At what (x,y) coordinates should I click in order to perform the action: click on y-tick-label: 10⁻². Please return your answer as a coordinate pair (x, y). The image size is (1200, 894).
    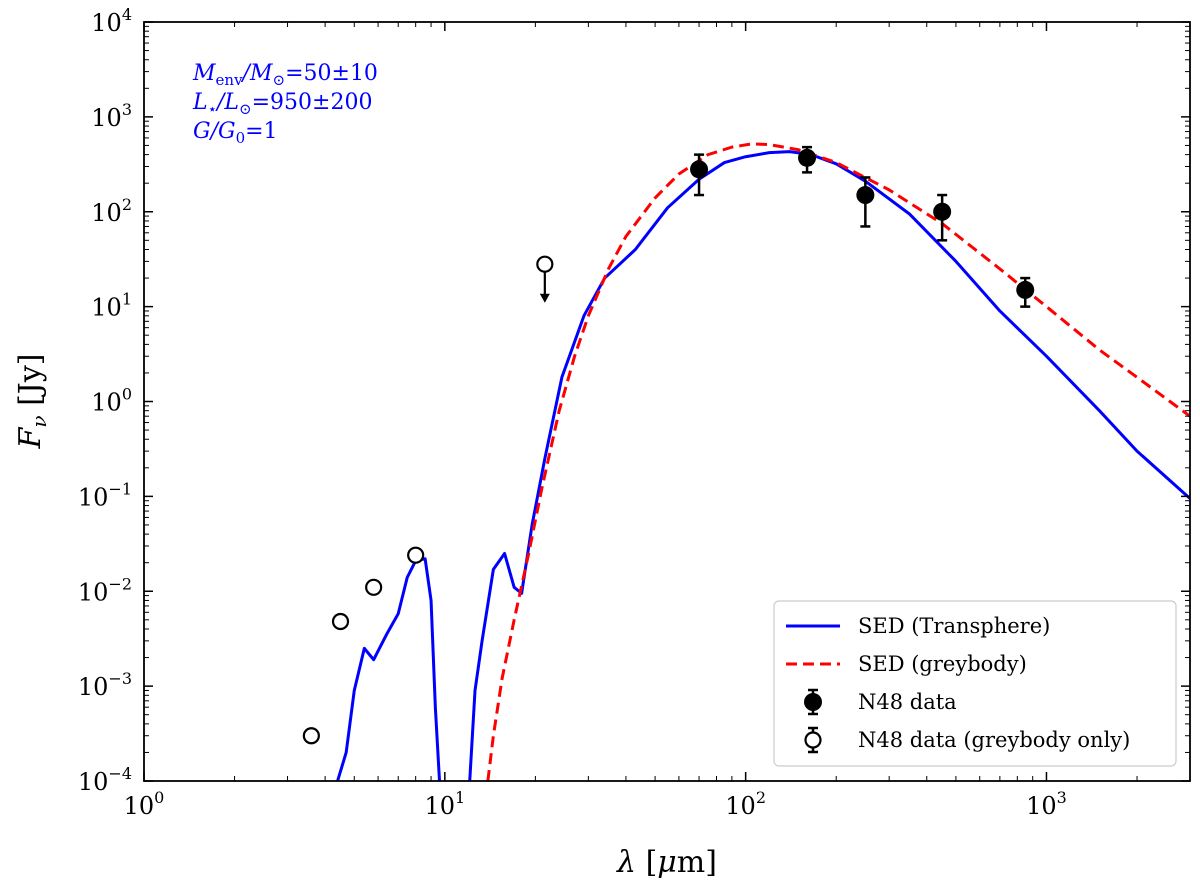
    Looking at the image, I should click on (105, 590).